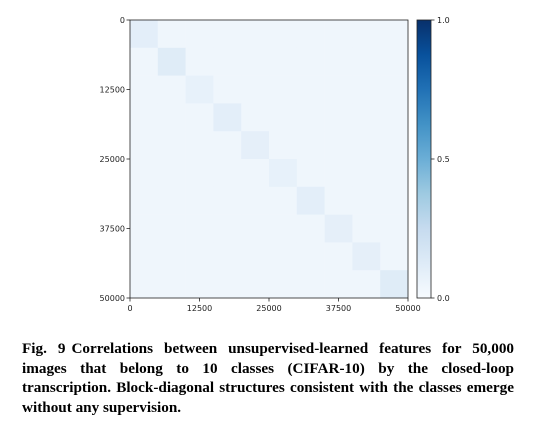 The image size is (537, 435). I want to click on y-tick-label: 12500, so click(112, 90).